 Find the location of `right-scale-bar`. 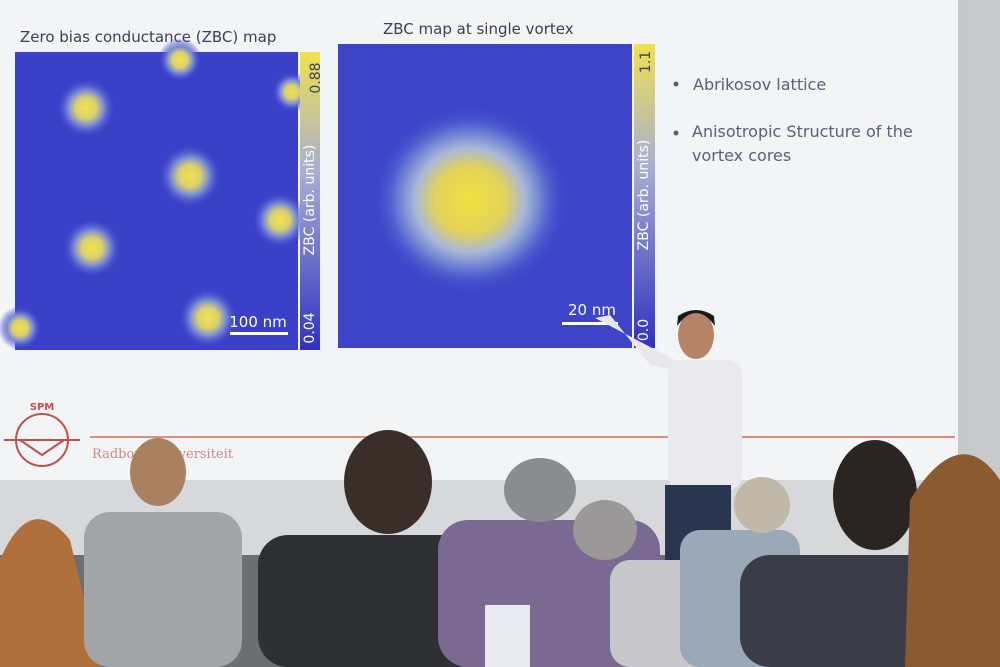

right-scale-bar is located at coordinates (590, 323).